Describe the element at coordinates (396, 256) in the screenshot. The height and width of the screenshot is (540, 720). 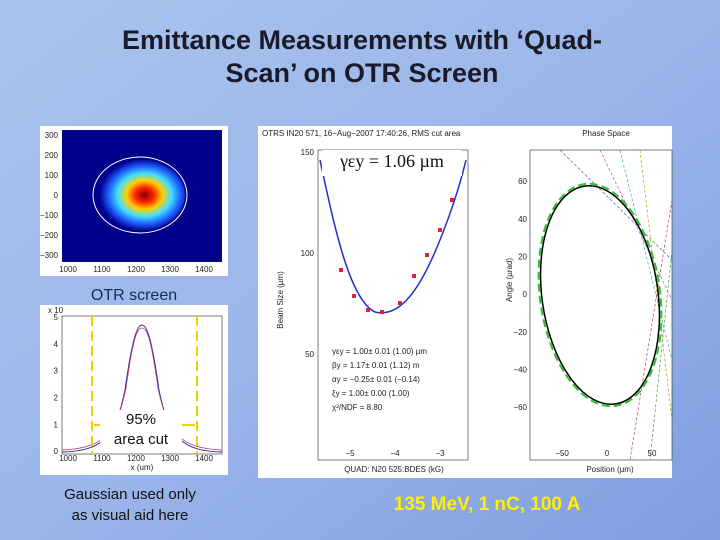
I see `data-points` at that location.